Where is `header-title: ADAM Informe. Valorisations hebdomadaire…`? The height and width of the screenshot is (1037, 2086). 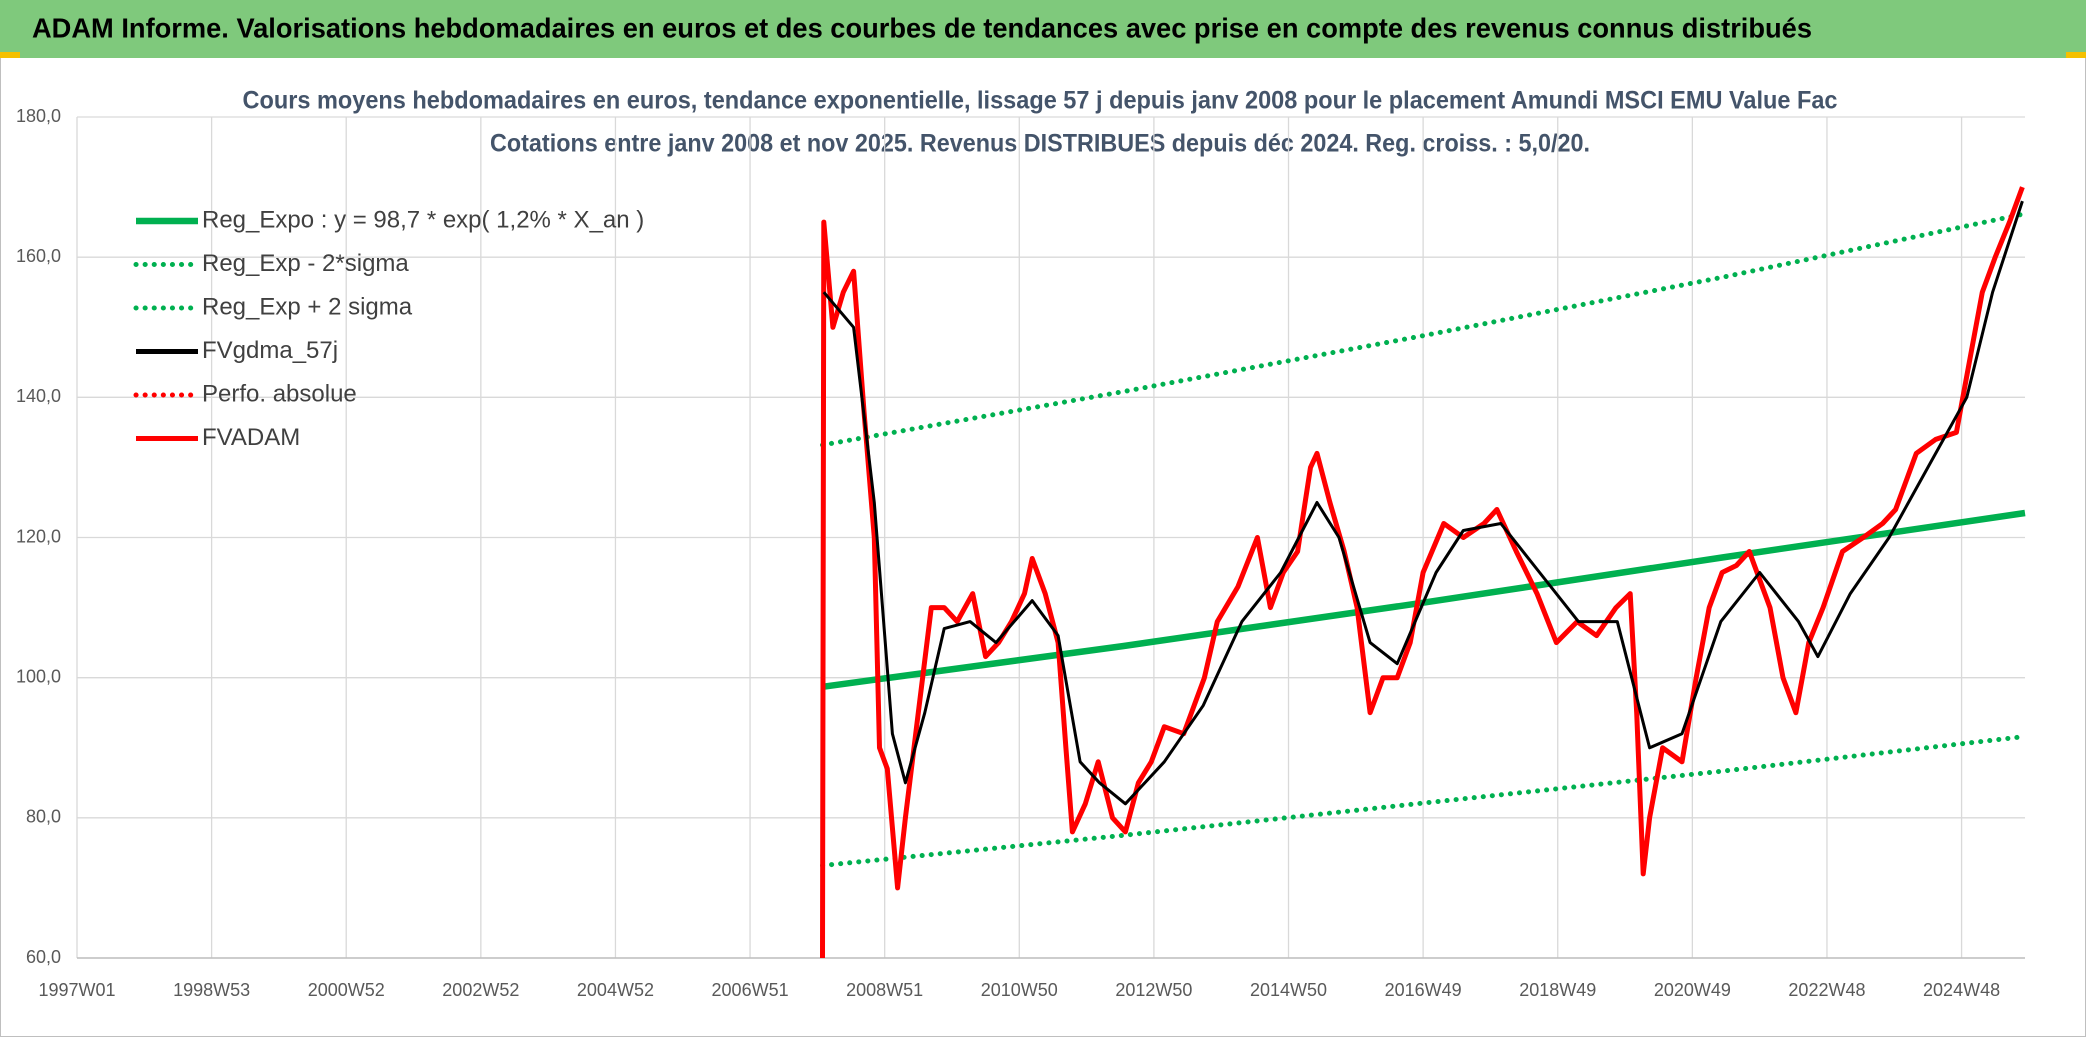 header-title: ADAM Informe. Valorisations hebdomadaire… is located at coordinates (922, 27).